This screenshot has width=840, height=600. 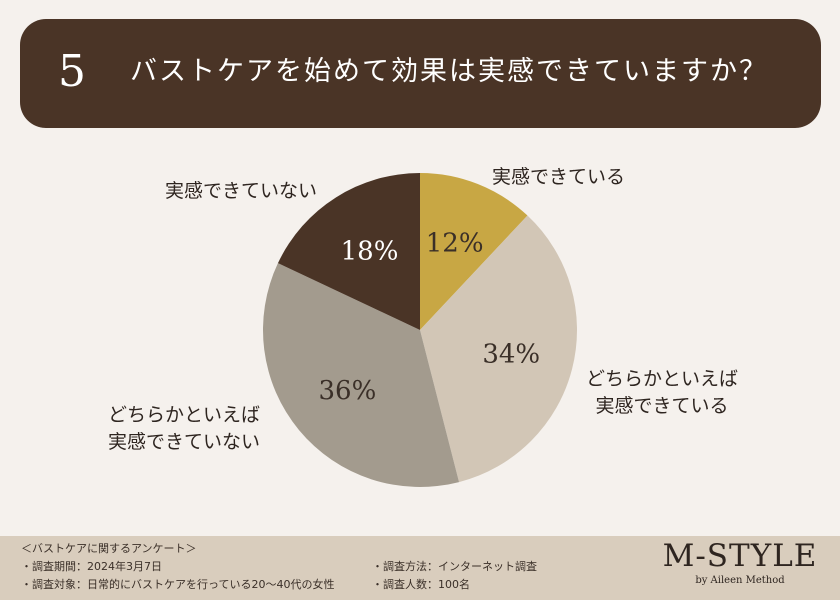 I want to click on pie-slice-unsatisfied, so click(x=348, y=251).